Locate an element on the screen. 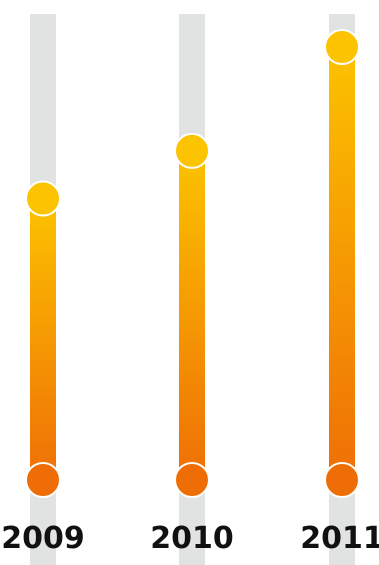 The height and width of the screenshot is (565, 379). bar-value-dot-2011 is located at coordinates (342, 47).